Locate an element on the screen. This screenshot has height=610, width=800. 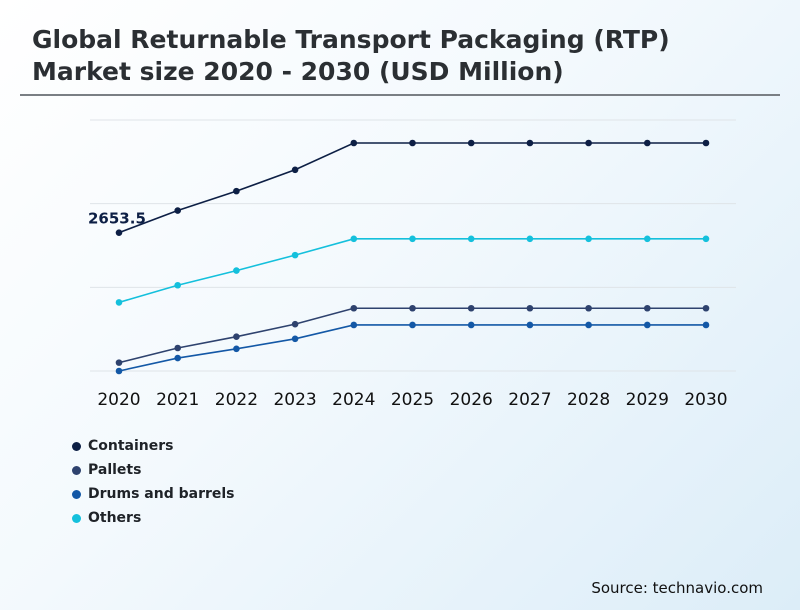
x-tick-label: 2030 is located at coordinates (705, 400).